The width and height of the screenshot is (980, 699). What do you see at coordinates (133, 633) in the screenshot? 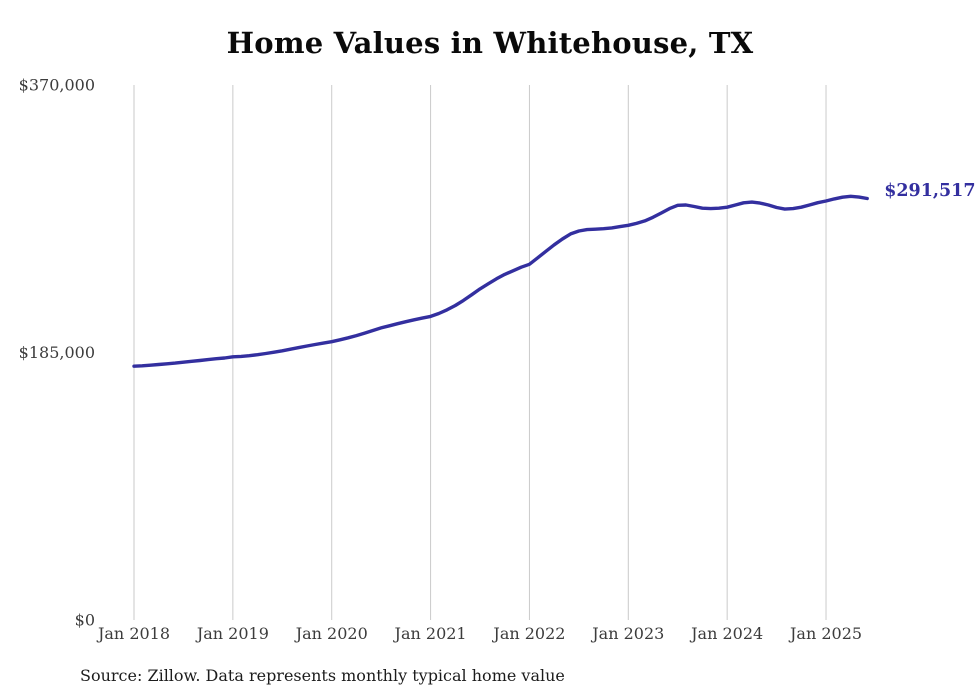
I see `x-tick-label: Jan 2018` at bounding box center [133, 633].